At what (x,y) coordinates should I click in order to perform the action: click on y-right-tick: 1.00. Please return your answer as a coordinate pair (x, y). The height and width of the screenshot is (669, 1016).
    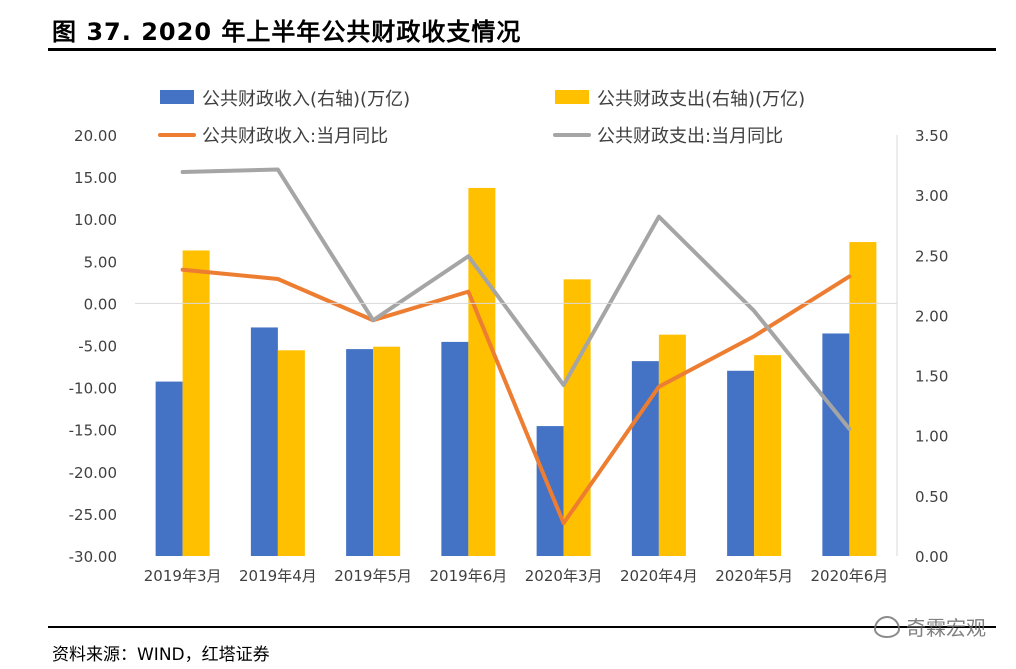
    Looking at the image, I should click on (931, 437).